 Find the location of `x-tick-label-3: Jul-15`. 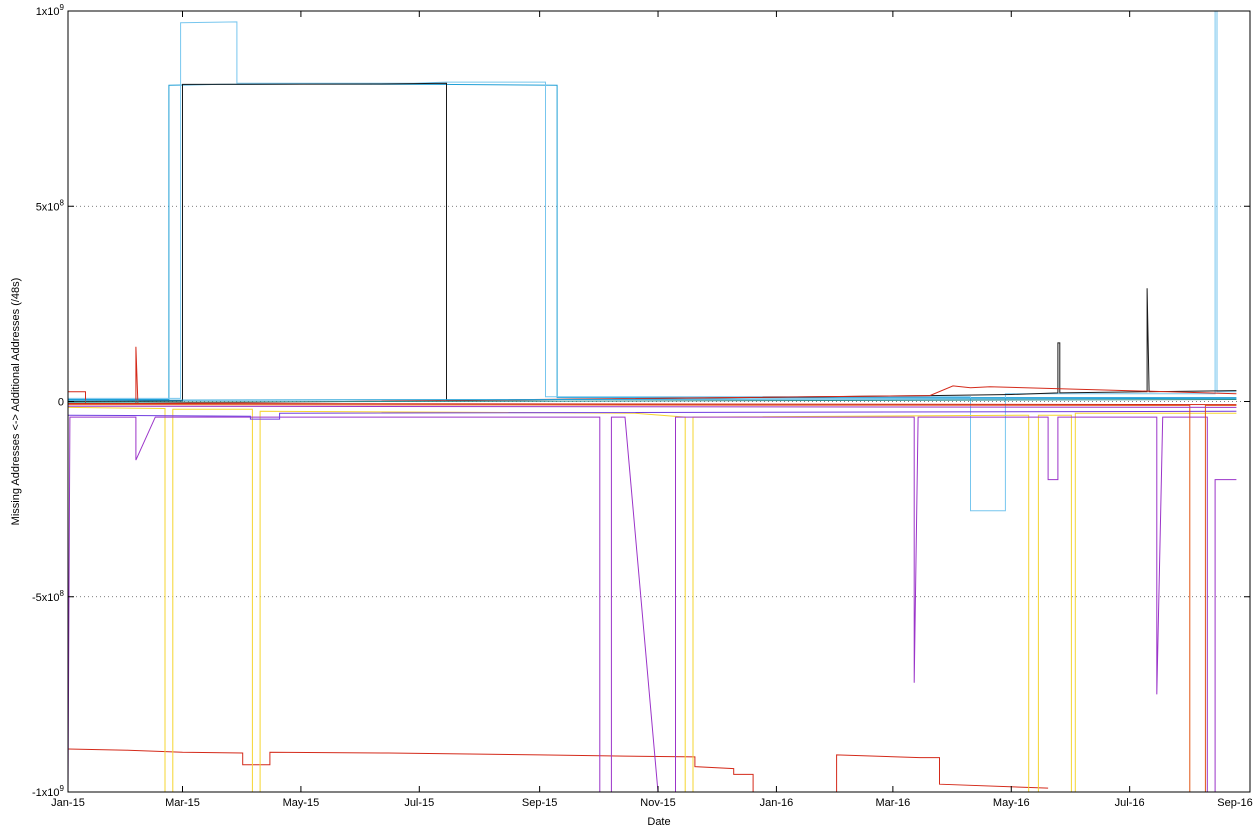

x-tick-label-3: Jul-15 is located at coordinates (419, 803).